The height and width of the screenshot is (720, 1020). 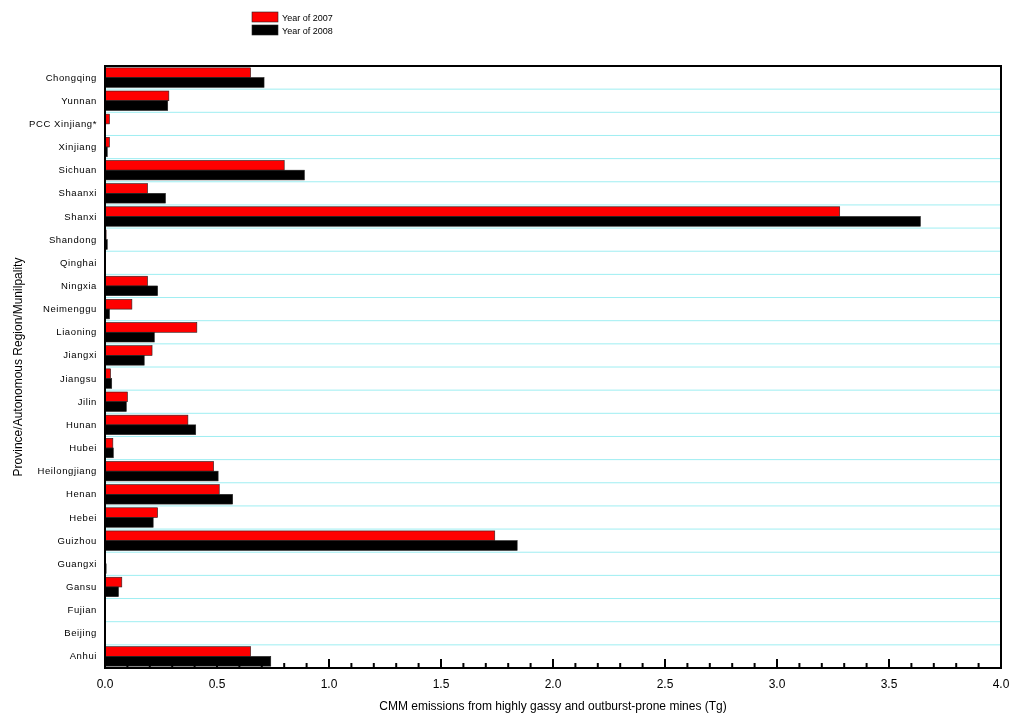 What do you see at coordinates (77, 563) in the screenshot?
I see `y-tick-label: Guangxi` at bounding box center [77, 563].